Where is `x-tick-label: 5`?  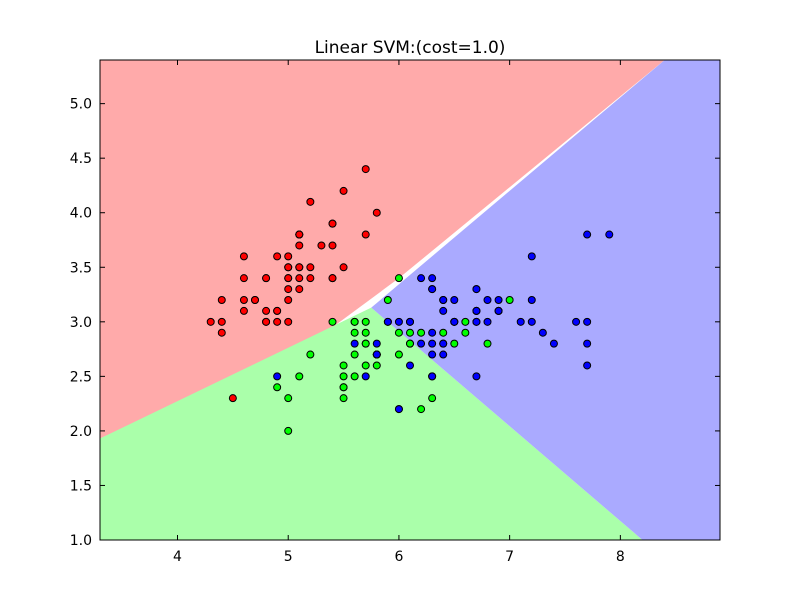
x-tick-label: 5 is located at coordinates (288, 557).